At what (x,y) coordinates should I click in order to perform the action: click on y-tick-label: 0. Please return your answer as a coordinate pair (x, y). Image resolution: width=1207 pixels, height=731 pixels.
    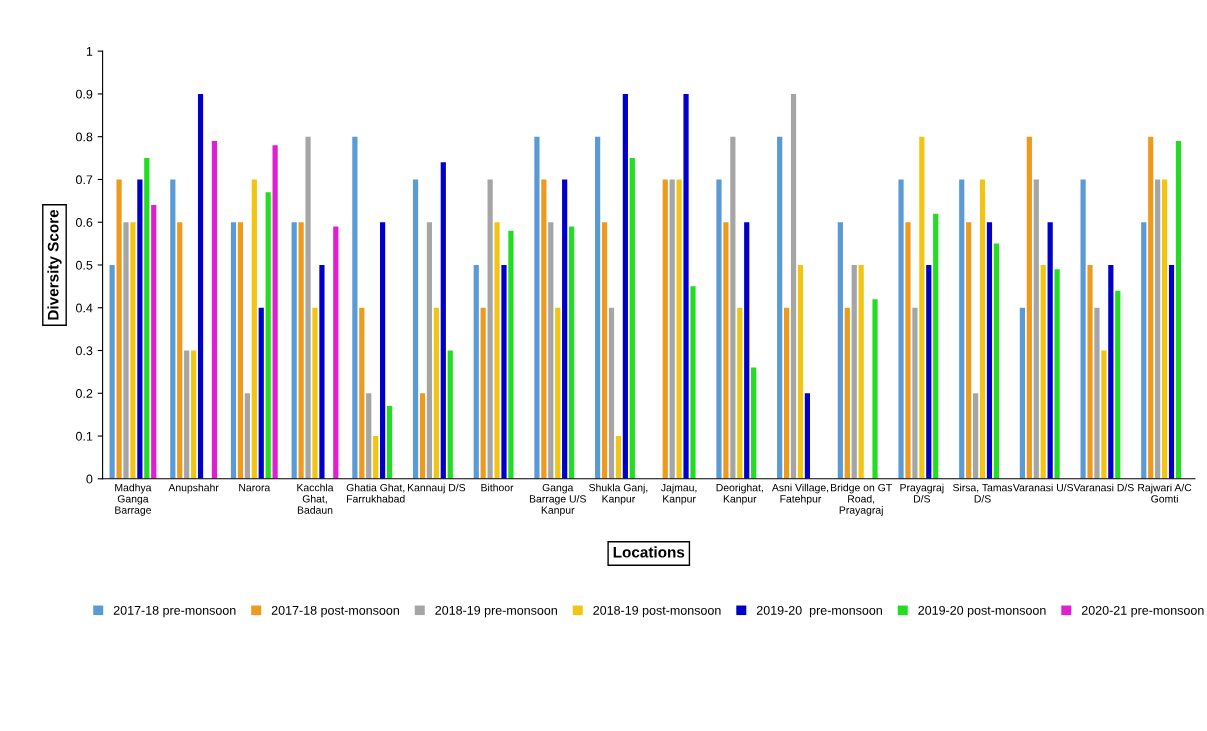
    Looking at the image, I should click on (89, 479).